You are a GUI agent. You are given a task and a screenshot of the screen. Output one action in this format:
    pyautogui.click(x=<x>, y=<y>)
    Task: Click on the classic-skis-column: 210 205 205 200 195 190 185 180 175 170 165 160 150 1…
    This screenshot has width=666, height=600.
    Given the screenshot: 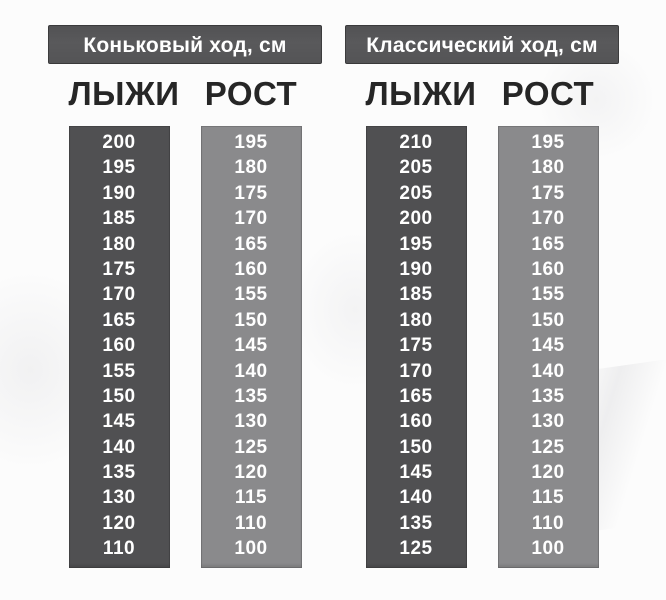 What is the action you would take?
    pyautogui.click(x=416, y=347)
    